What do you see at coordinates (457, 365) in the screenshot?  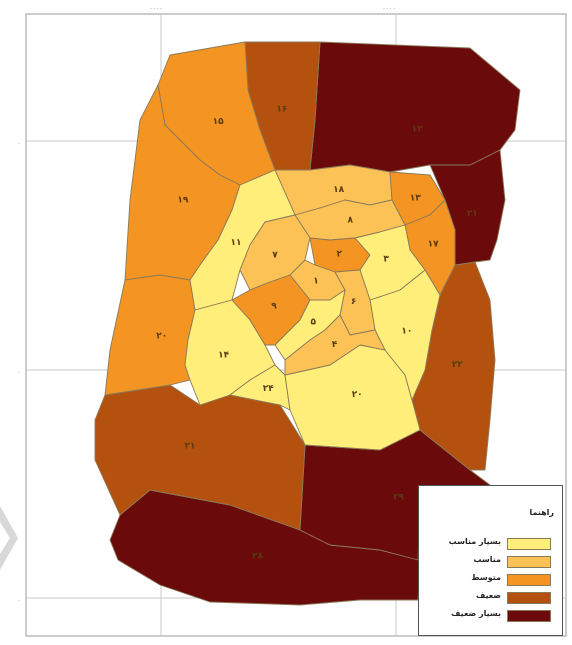 I see `district-number-d-east-band: ۲۲` at bounding box center [457, 365].